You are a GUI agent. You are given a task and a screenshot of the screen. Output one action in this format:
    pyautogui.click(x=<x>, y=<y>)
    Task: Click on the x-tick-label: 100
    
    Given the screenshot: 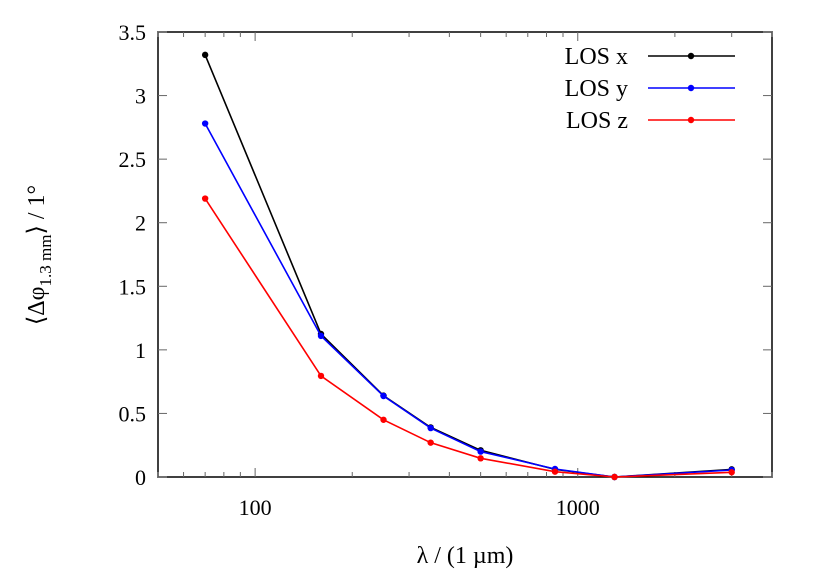 What is the action you would take?
    pyautogui.click(x=255, y=507)
    